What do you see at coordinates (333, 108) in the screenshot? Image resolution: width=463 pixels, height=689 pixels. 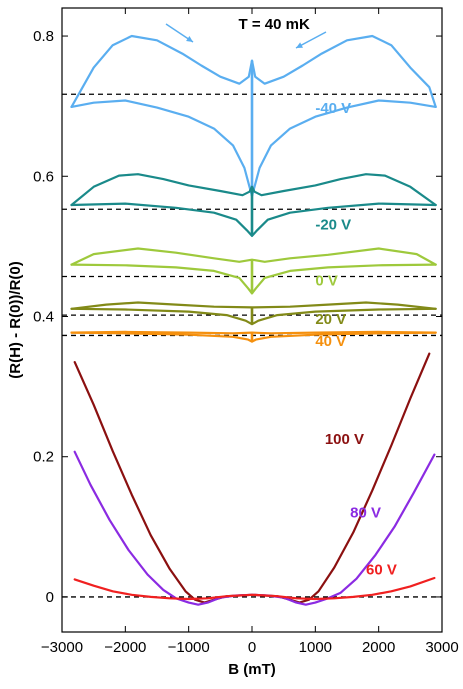 I see `series-label: -40 V` at bounding box center [333, 108].